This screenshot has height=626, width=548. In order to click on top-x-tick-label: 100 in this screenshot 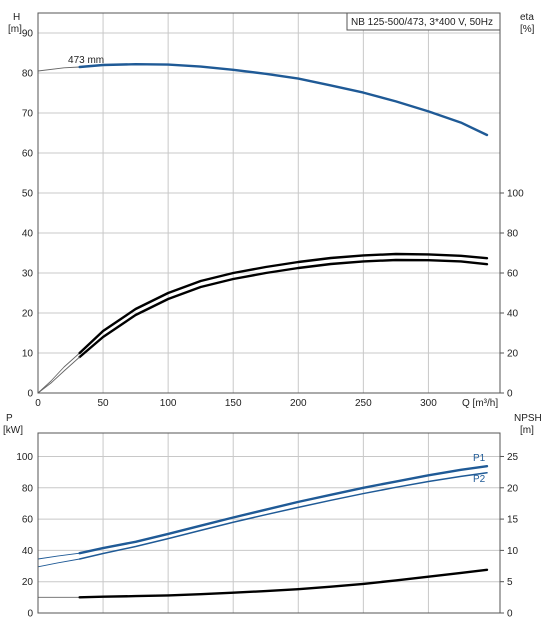, I will do `click(168, 403)`.